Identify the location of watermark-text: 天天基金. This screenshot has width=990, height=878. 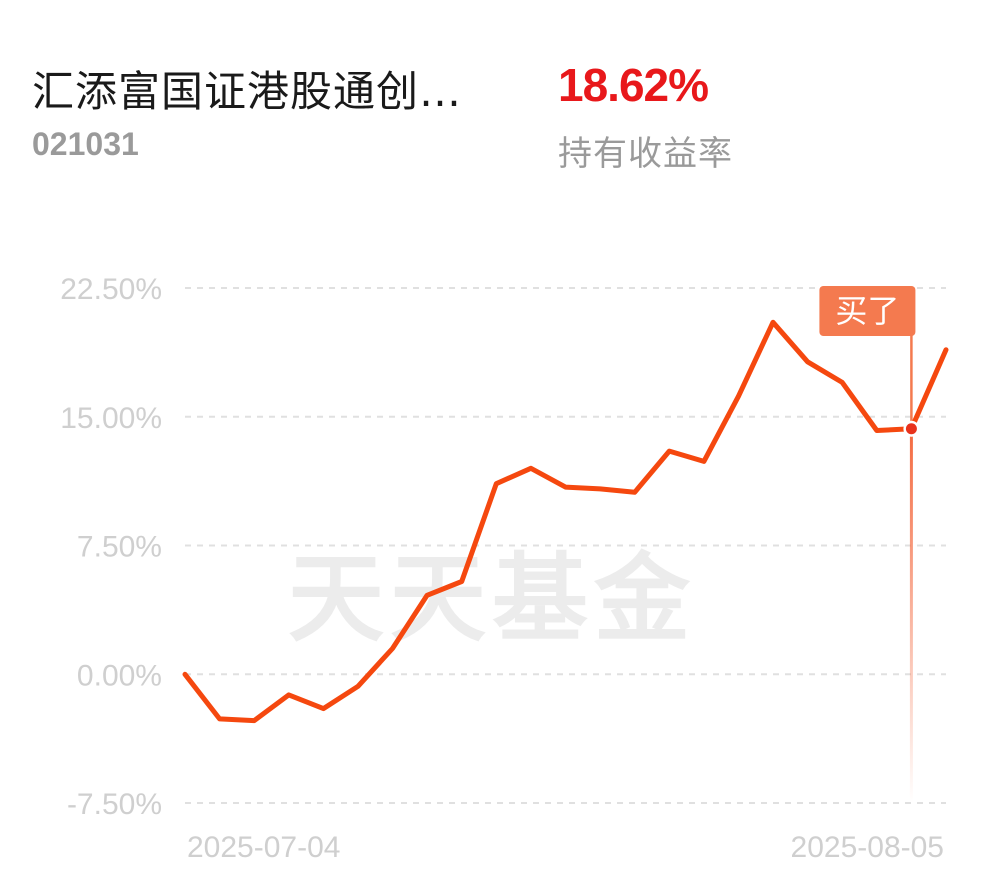
(492, 598).